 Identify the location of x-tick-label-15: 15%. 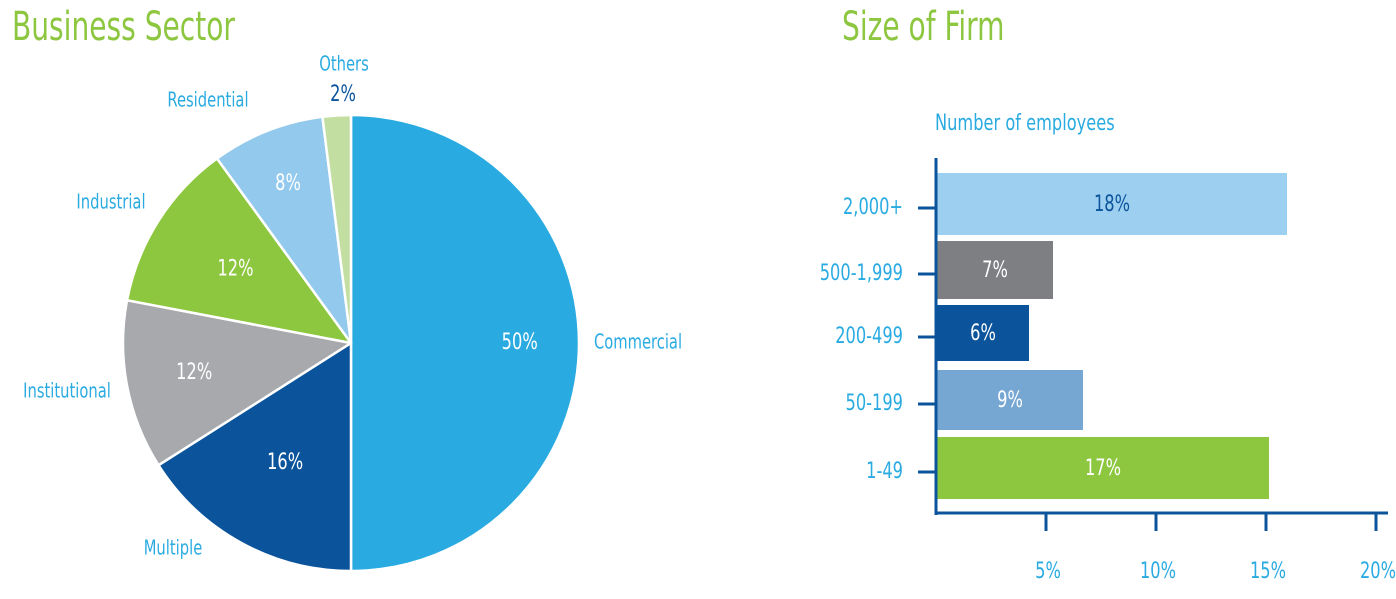
(1268, 570).